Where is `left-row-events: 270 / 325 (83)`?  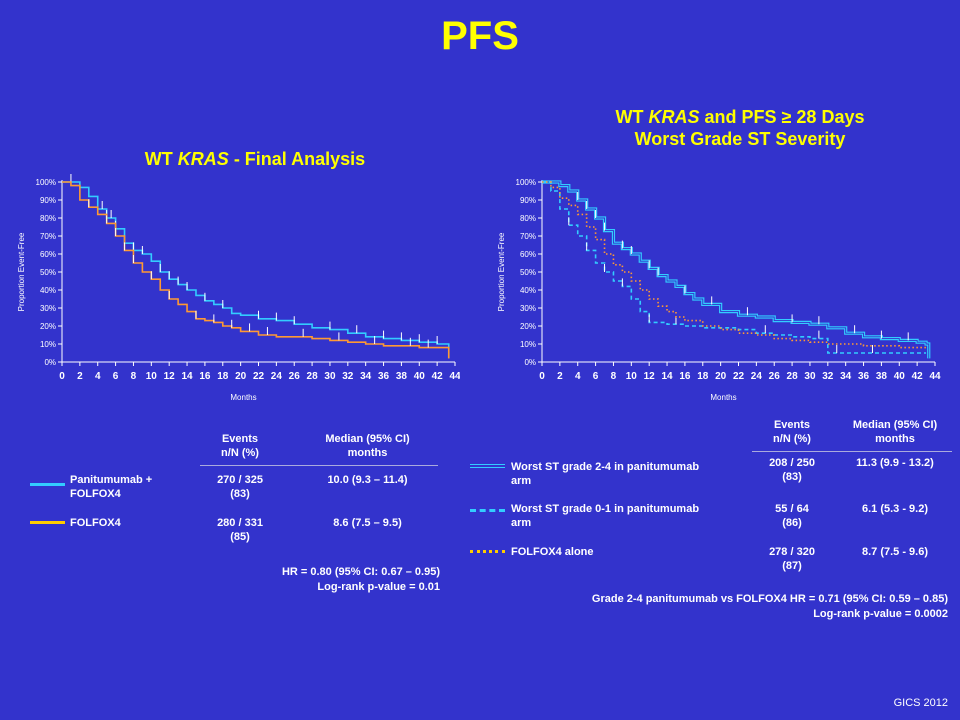
left-row-events: 270 / 325 (83) is located at coordinates (240, 487).